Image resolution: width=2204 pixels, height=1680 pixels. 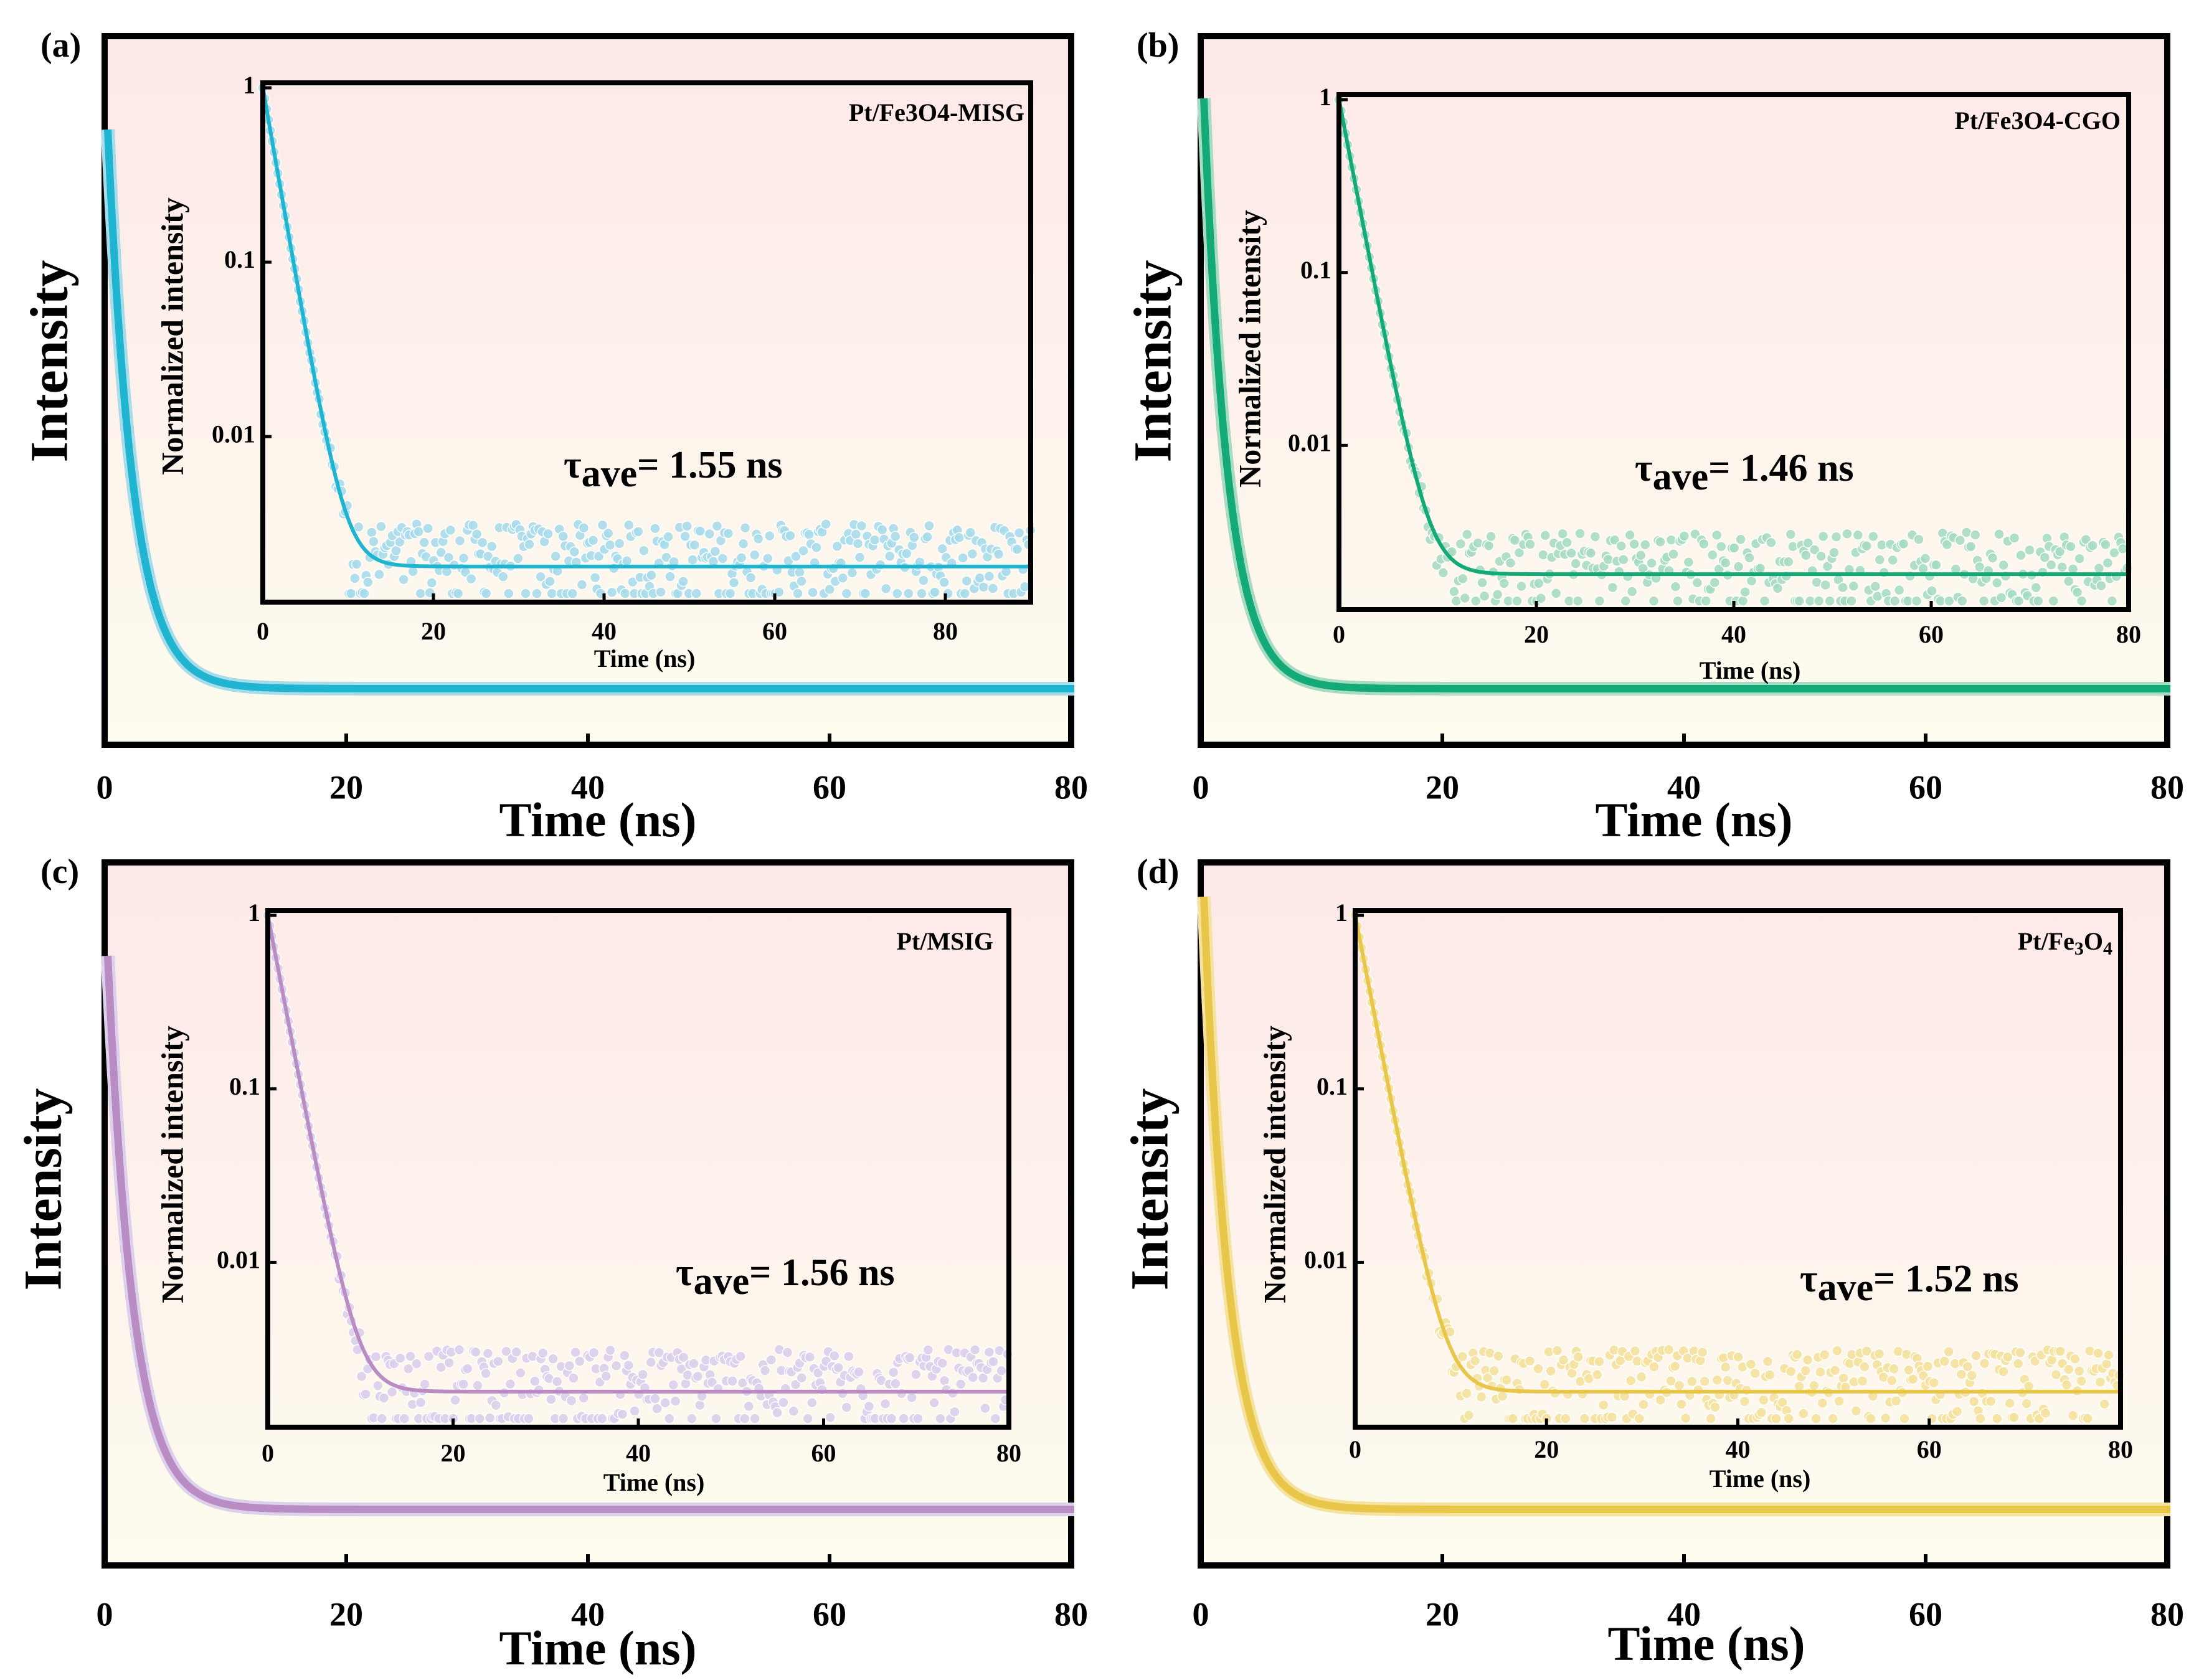 I want to click on inset-y-tick-label: 0.01, so click(x=1326, y=1260).